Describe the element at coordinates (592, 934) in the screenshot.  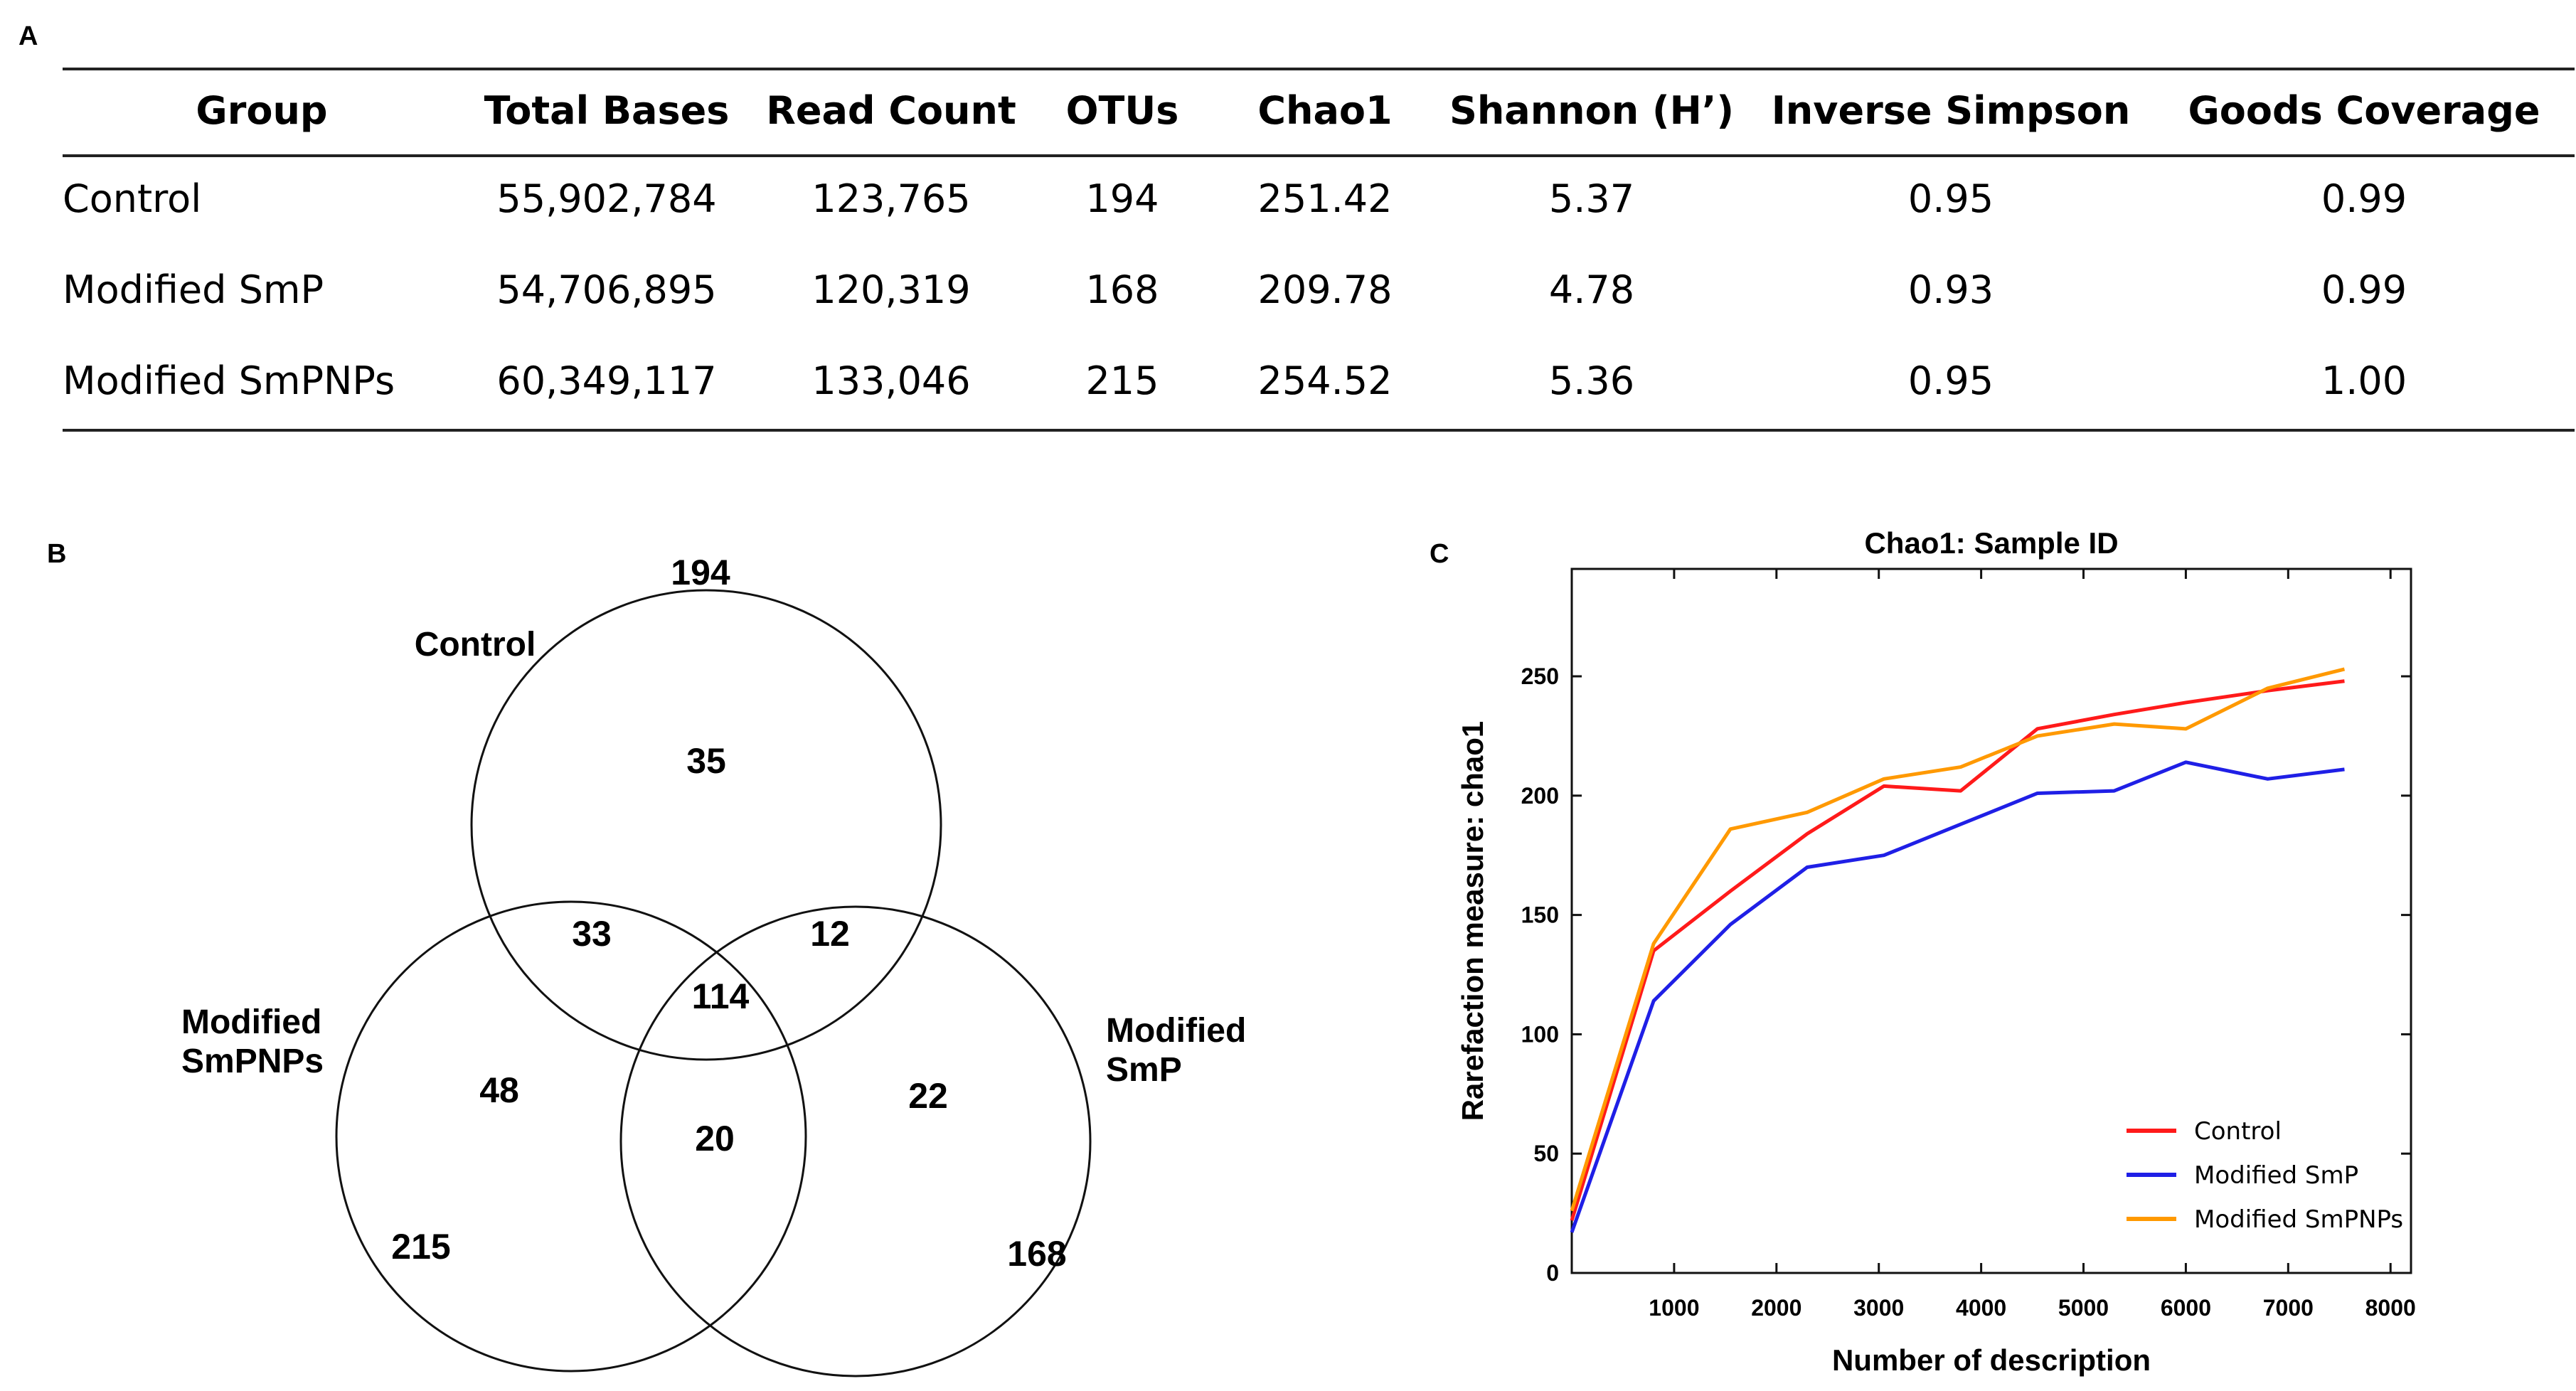
I see `venn-region-control-smpnps: 33` at that location.